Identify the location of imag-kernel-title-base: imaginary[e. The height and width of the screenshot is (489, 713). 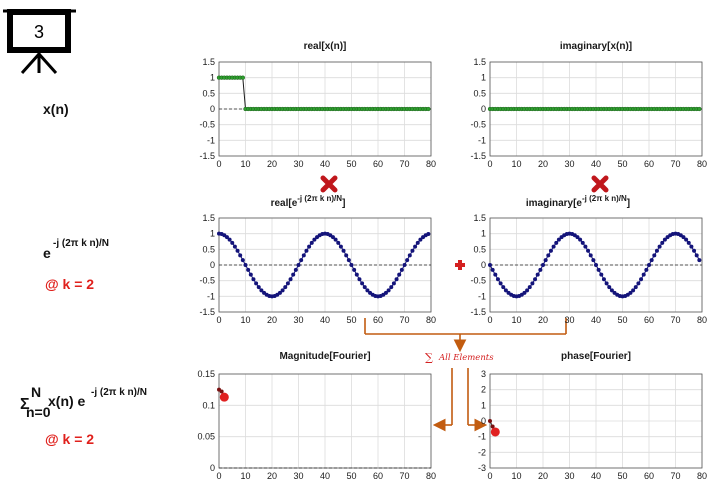
(554, 203).